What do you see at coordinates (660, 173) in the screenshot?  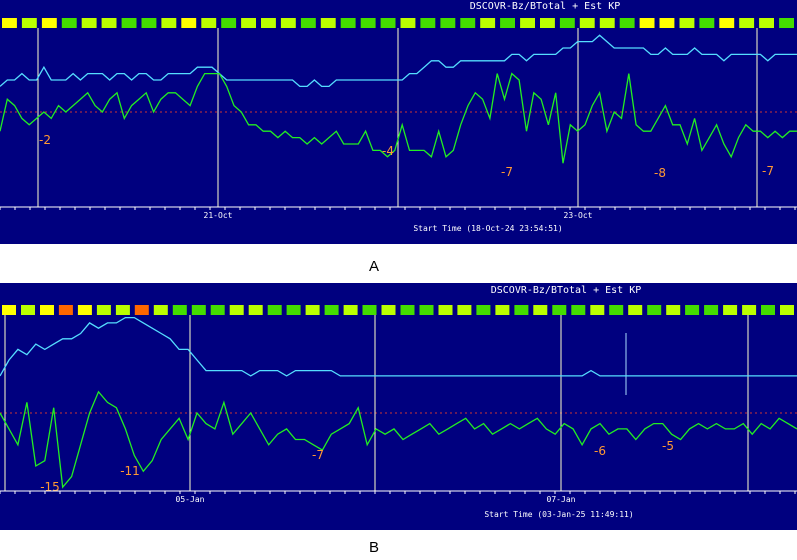 I see `min-label: -8` at bounding box center [660, 173].